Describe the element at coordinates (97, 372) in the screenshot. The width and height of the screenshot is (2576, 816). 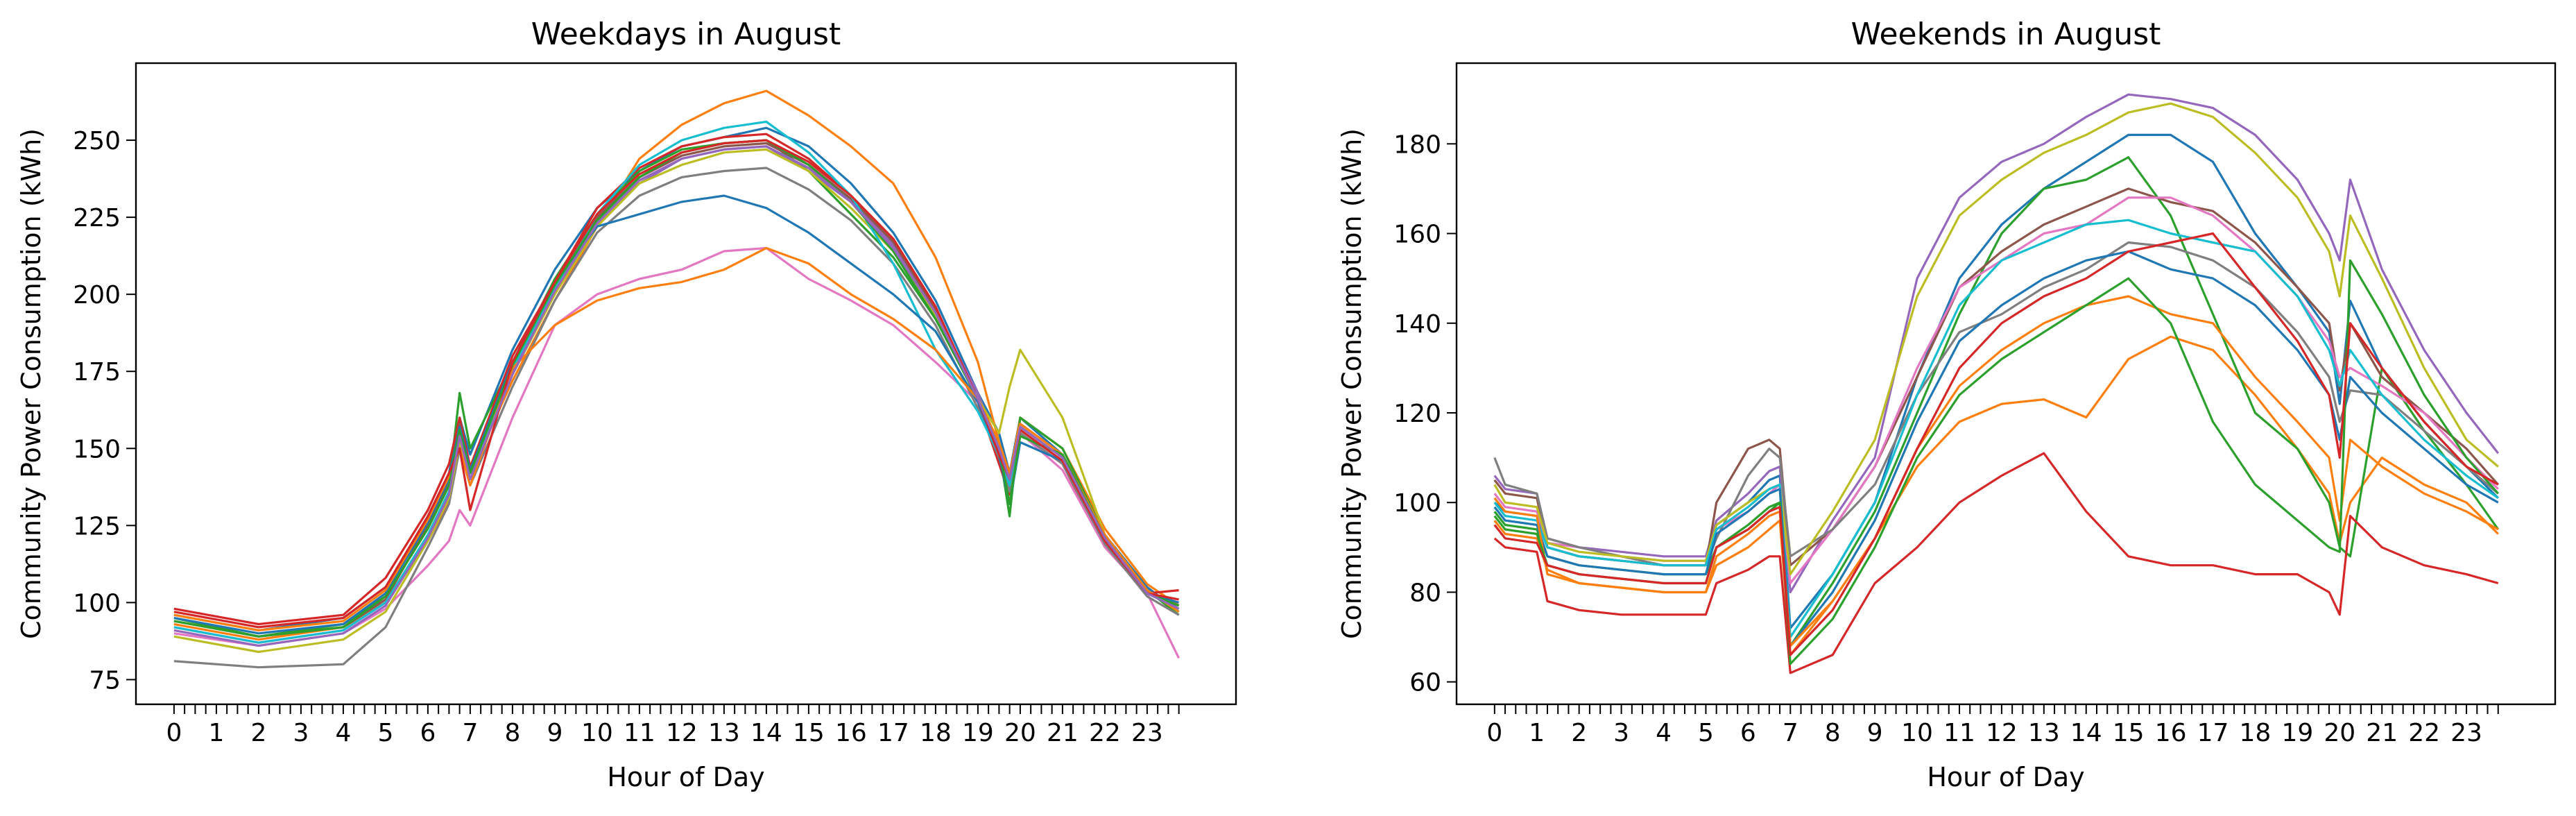
I see `y-tick-label: 175` at that location.